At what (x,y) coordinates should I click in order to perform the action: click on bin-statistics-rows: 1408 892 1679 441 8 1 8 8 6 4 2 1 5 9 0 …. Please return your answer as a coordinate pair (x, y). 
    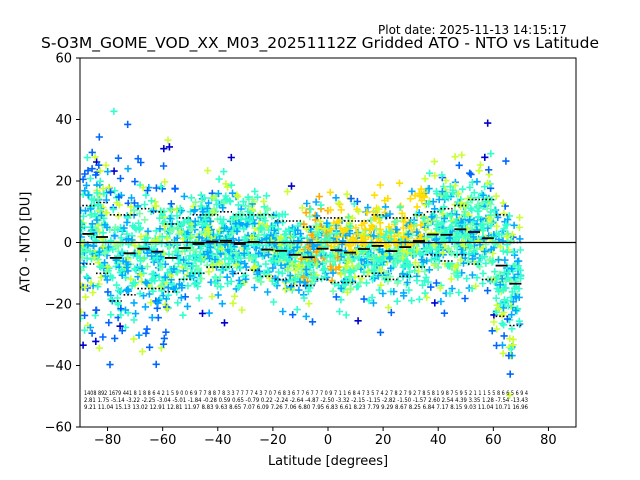
    Looking at the image, I should click on (306, 400).